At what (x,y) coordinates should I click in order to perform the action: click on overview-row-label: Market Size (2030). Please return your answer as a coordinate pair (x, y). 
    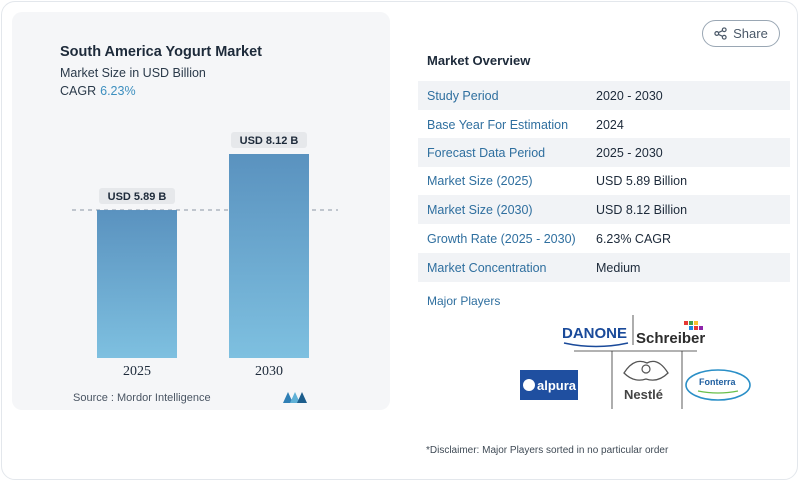
    Looking at the image, I should click on (480, 209).